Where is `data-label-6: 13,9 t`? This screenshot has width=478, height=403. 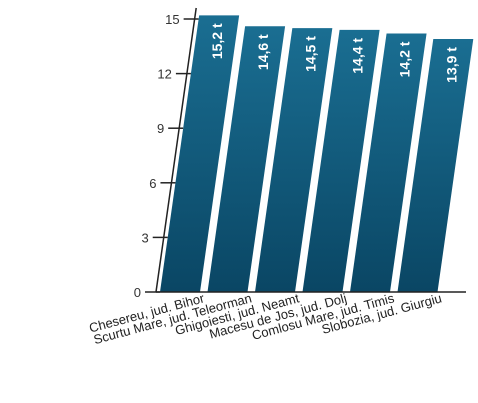
data-label-6: 13,9 t is located at coordinates (451, 65).